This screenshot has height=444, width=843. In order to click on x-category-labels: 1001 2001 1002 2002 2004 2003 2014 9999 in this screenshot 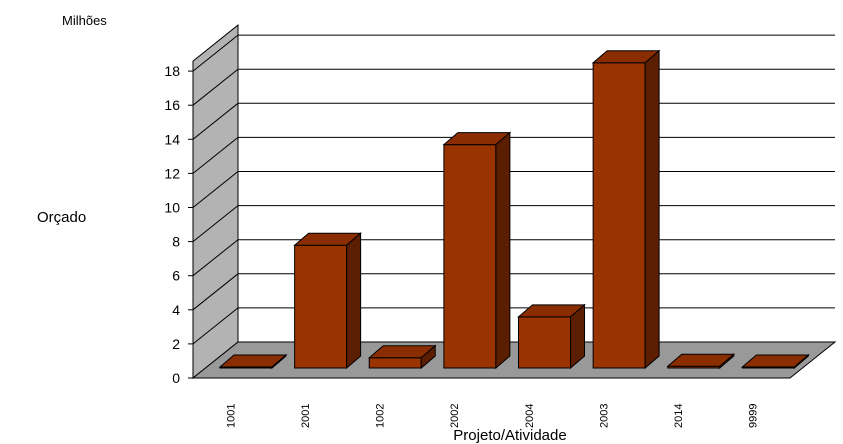, I will do `click(492, 416)`.